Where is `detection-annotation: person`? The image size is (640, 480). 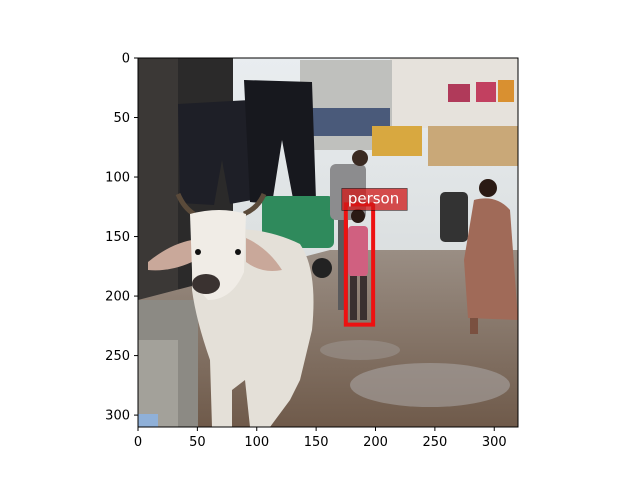
detection-annotation: person is located at coordinates (374, 257).